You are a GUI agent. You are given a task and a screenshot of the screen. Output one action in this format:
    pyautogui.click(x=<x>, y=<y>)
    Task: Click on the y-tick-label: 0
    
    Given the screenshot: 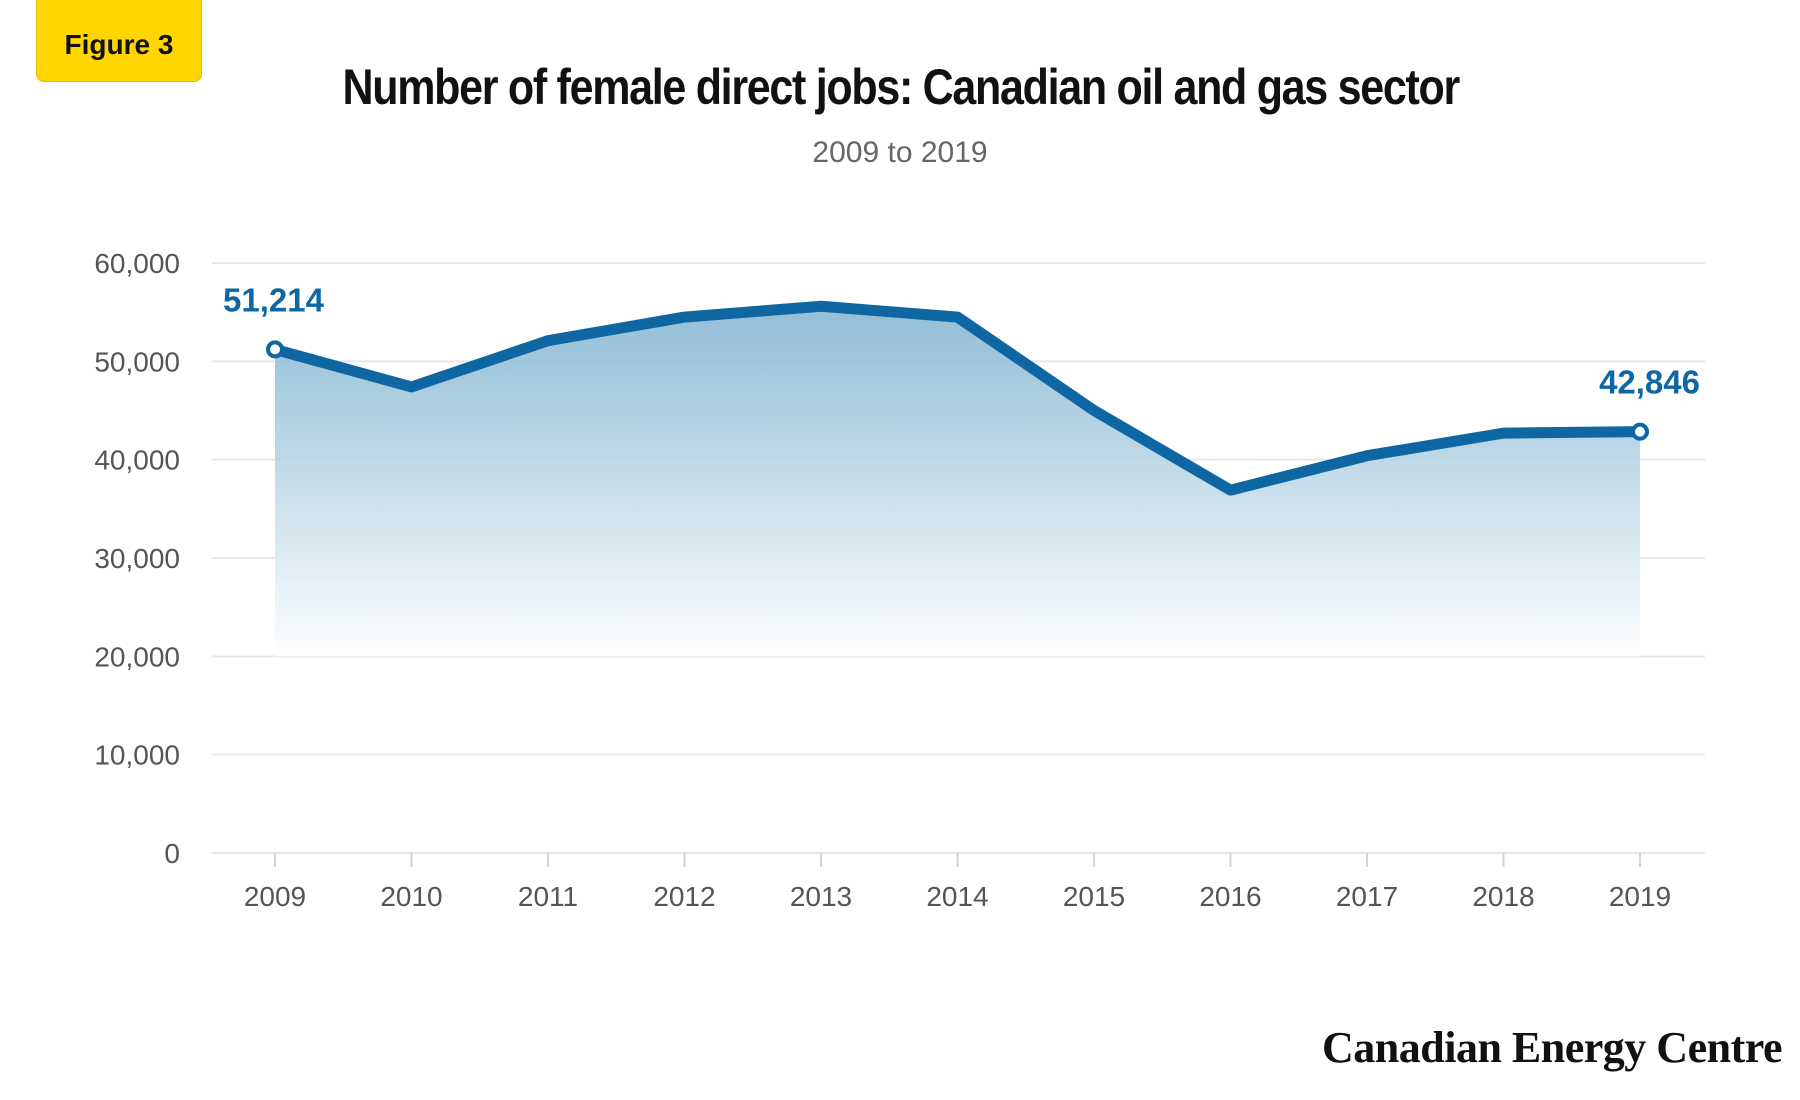 What is the action you would take?
    pyautogui.click(x=172, y=853)
    